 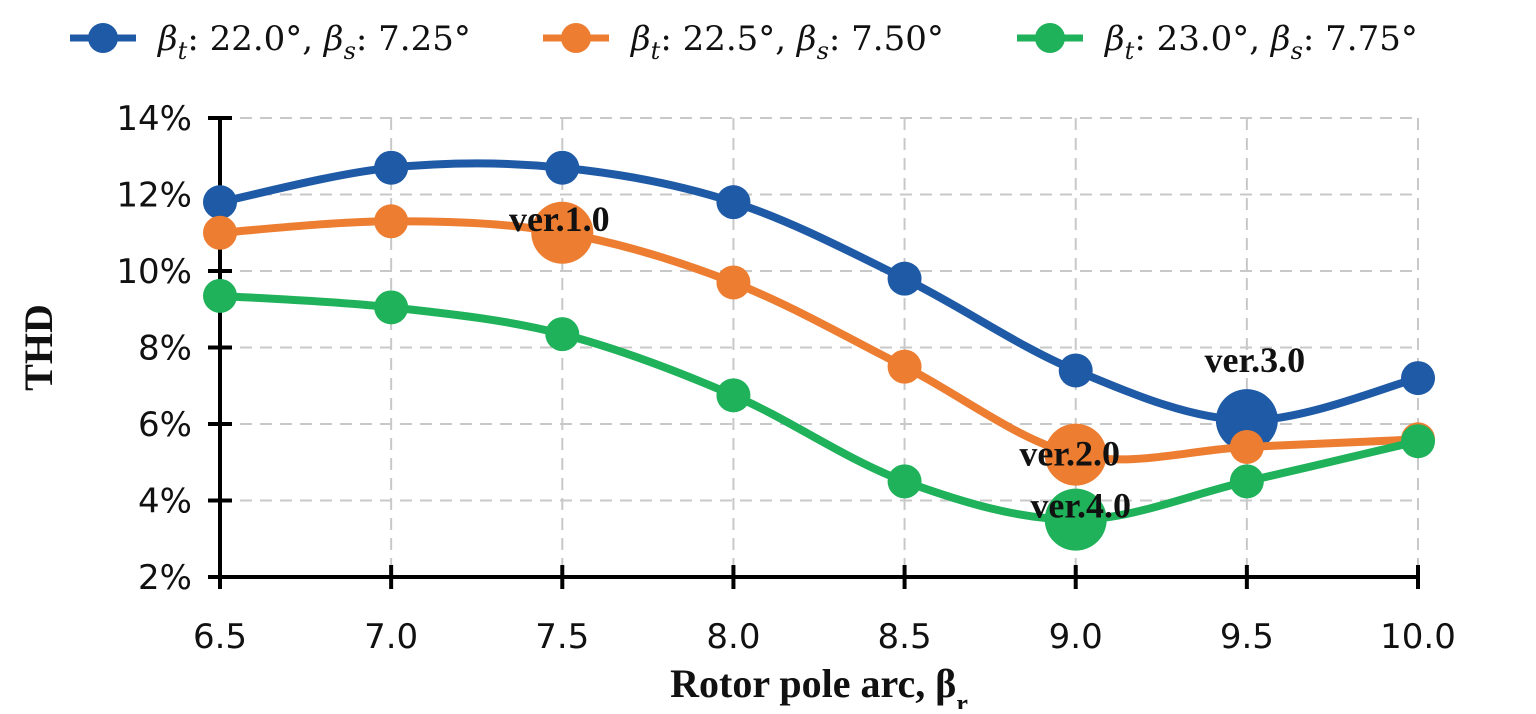 I want to click on legend-label: βt: 23.0°, βs: 7.75°, so click(x=1260, y=42).